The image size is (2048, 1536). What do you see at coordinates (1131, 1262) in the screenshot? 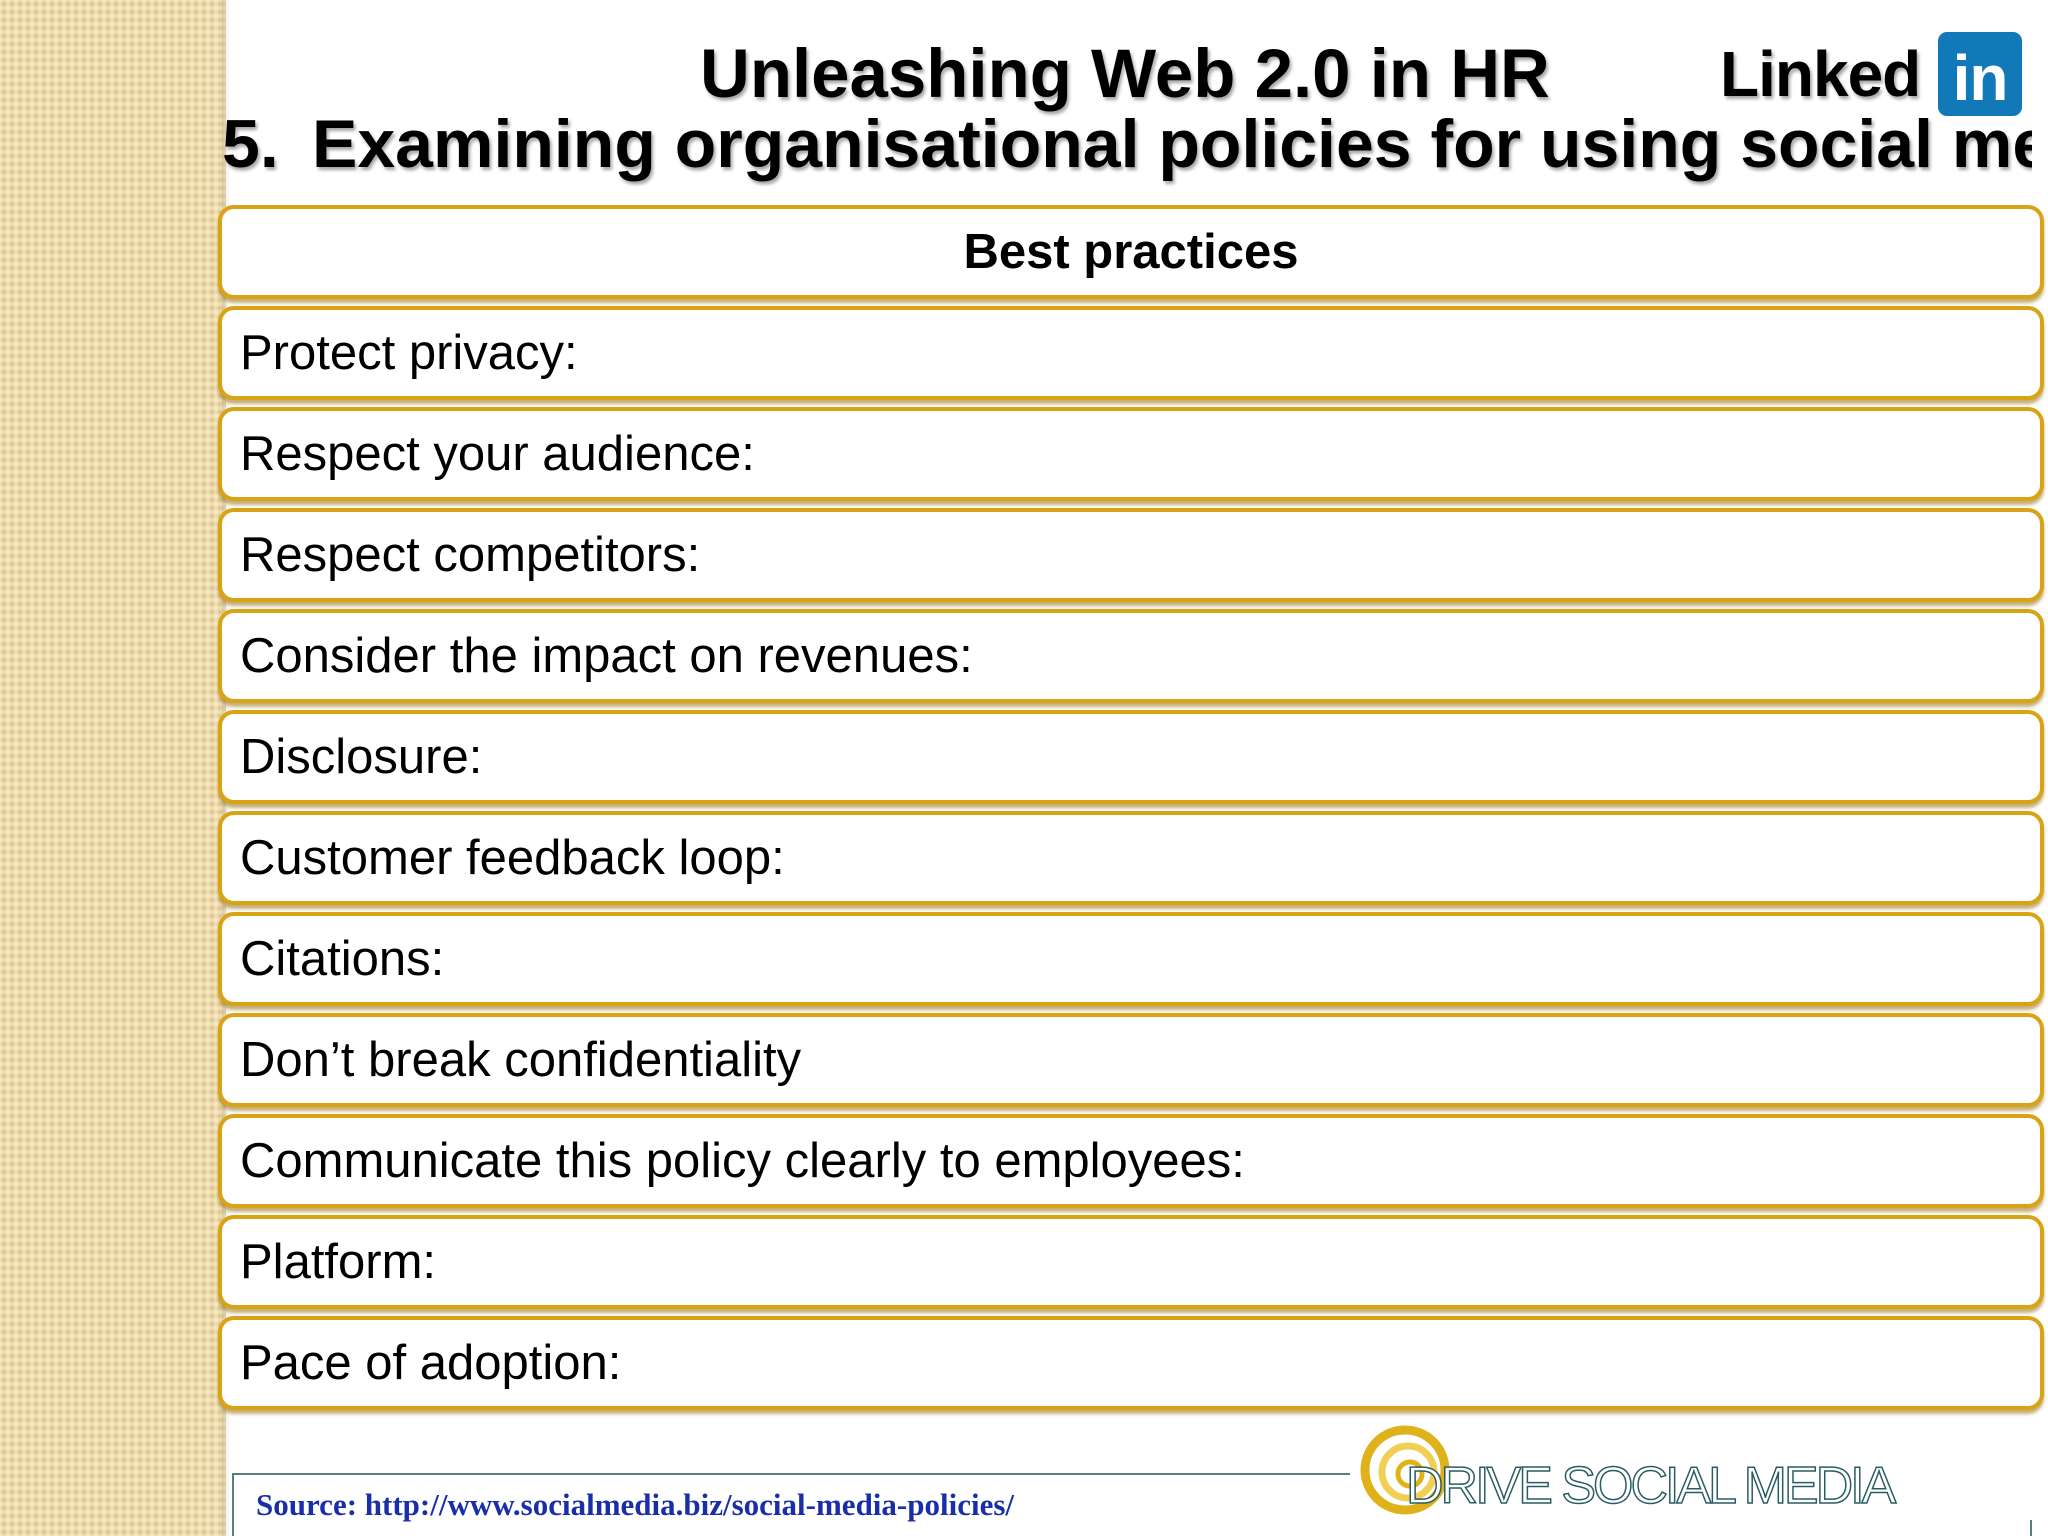
I see `table-row: Platform:` at bounding box center [1131, 1262].